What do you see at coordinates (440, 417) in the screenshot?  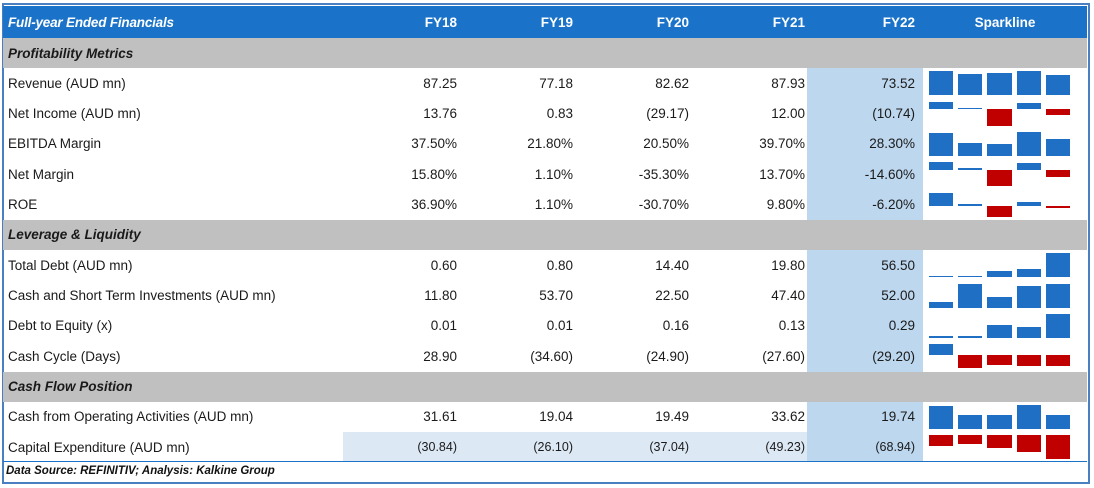 I see `cell-value: 31.61` at bounding box center [440, 417].